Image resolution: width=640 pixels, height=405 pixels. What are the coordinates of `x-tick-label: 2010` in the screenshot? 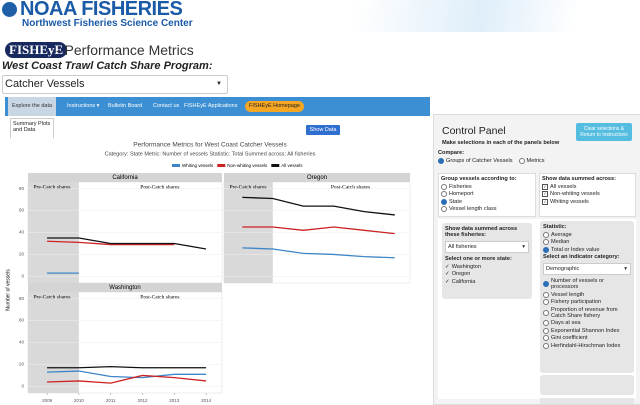 It's located at (79, 400).